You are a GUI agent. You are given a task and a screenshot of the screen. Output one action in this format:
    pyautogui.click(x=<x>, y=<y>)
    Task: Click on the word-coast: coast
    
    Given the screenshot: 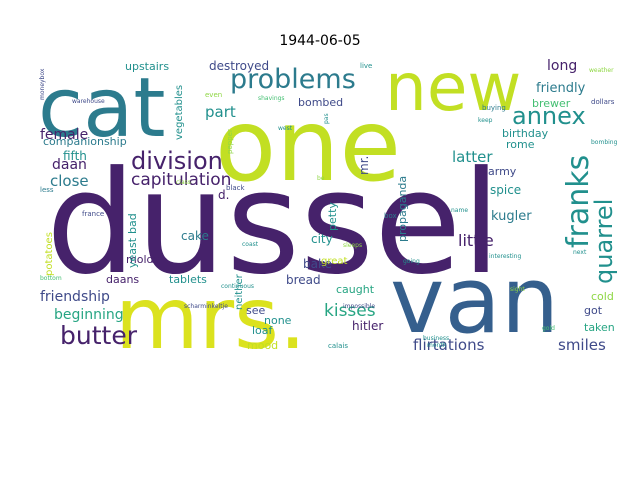 What is the action you would take?
    pyautogui.click(x=250, y=244)
    